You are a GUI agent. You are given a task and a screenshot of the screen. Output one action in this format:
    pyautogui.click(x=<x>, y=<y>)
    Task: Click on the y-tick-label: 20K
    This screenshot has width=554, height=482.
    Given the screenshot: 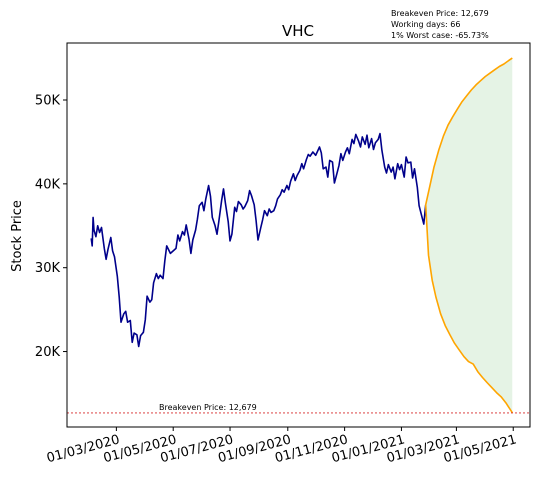 What is the action you would take?
    pyautogui.click(x=48, y=352)
    